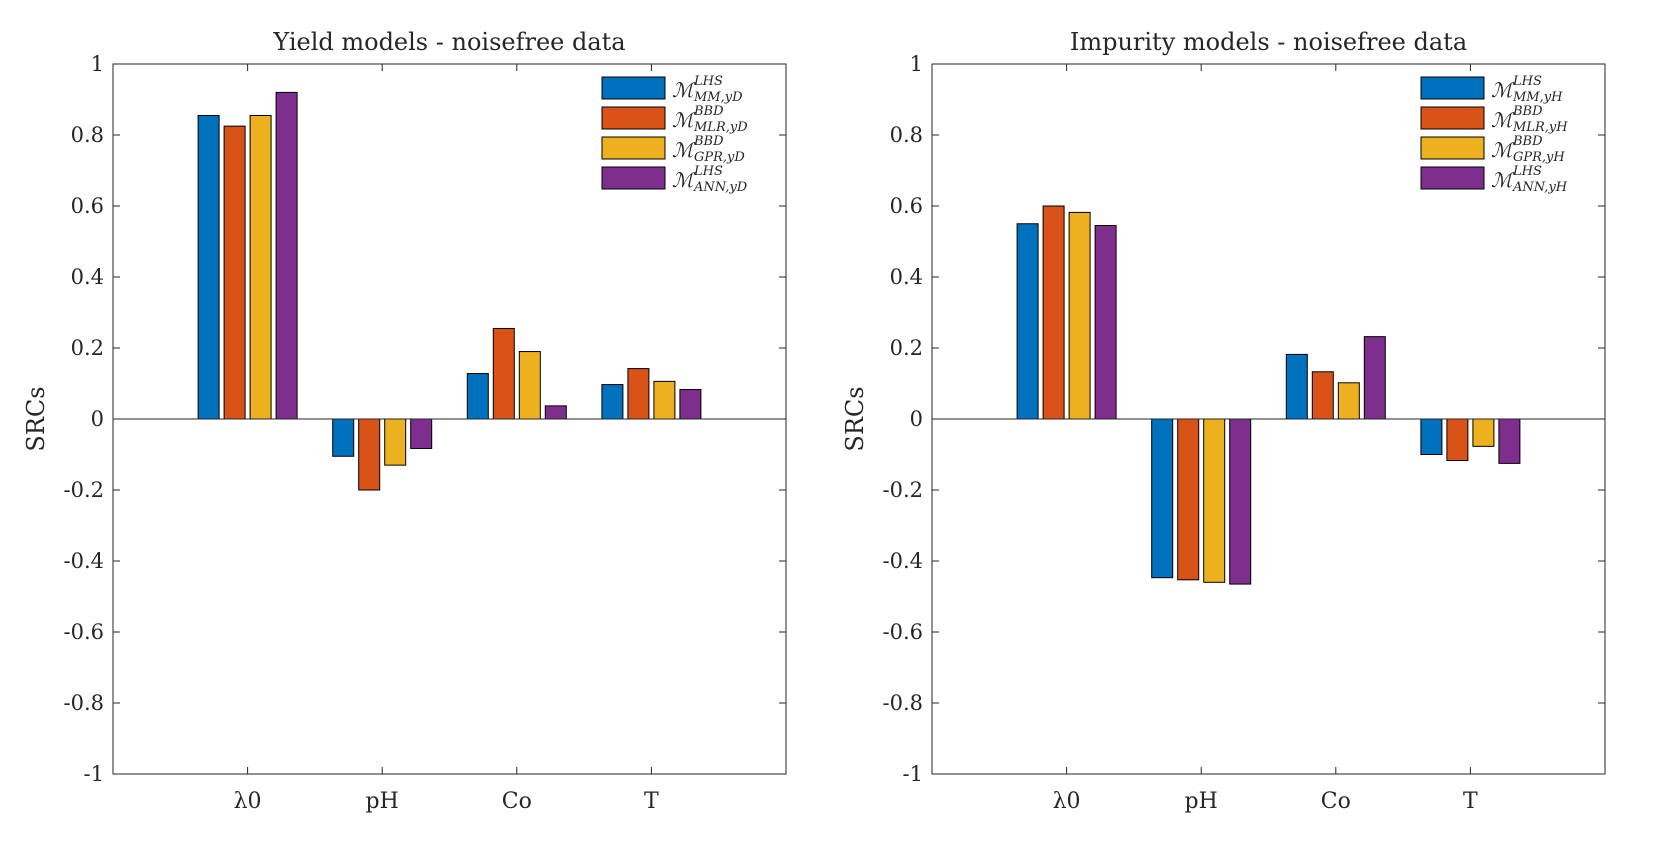  I want to click on chart-title: Impurity models - noisefree data, so click(1268, 42).